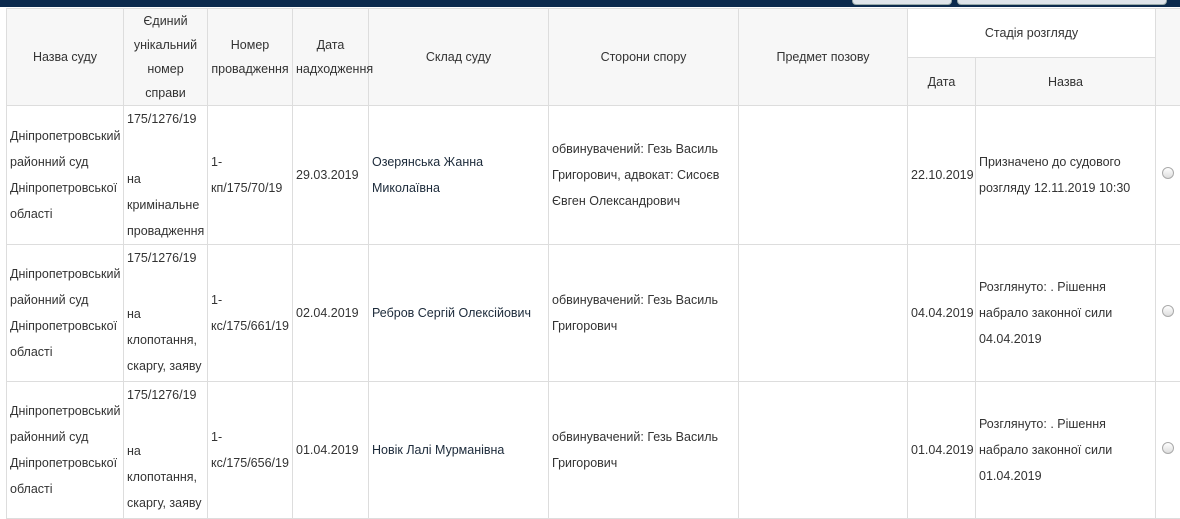  What do you see at coordinates (459, 450) in the screenshot?
I see `court-panel: Новік Лалі Мурманівна` at bounding box center [459, 450].